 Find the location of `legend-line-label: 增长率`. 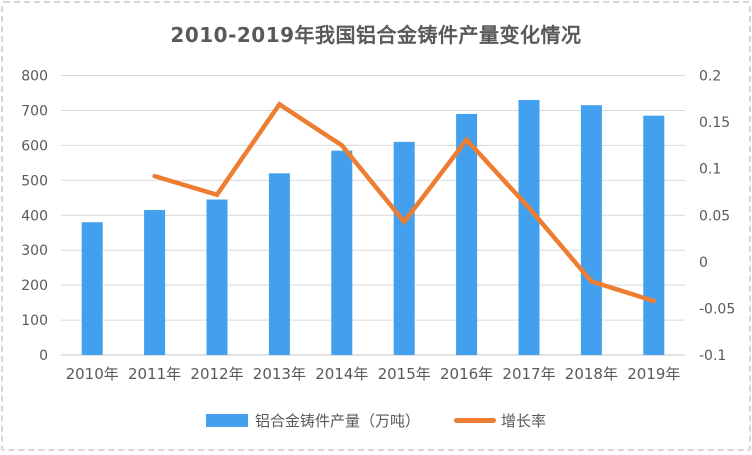

legend-line-label: 增长率 is located at coordinates (524, 421).